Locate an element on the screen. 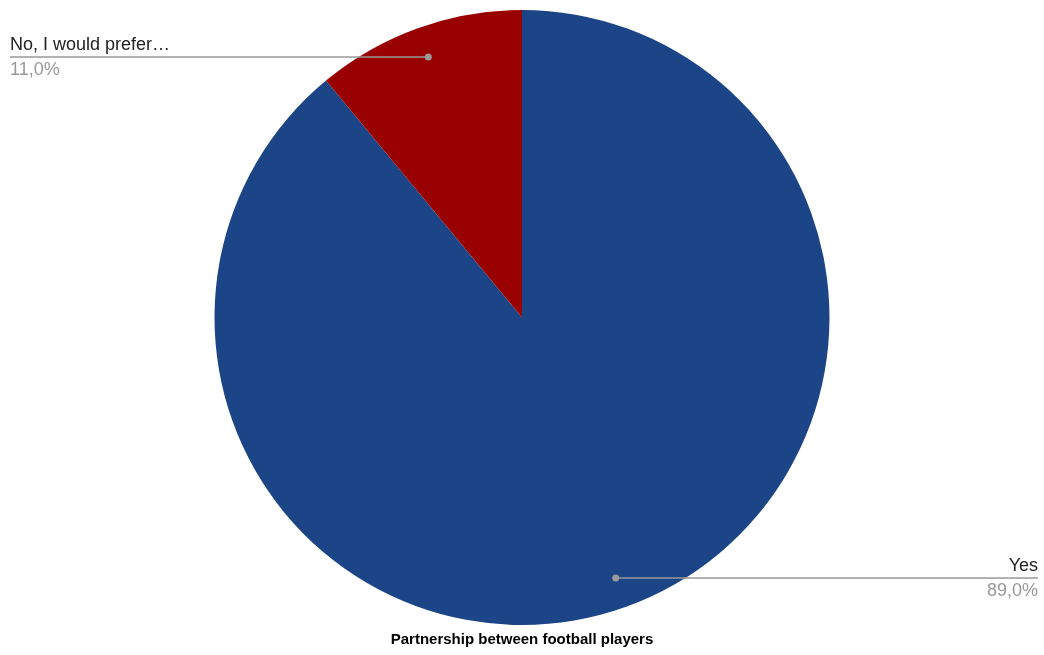  data-label: 89,0% is located at coordinates (1012, 589).